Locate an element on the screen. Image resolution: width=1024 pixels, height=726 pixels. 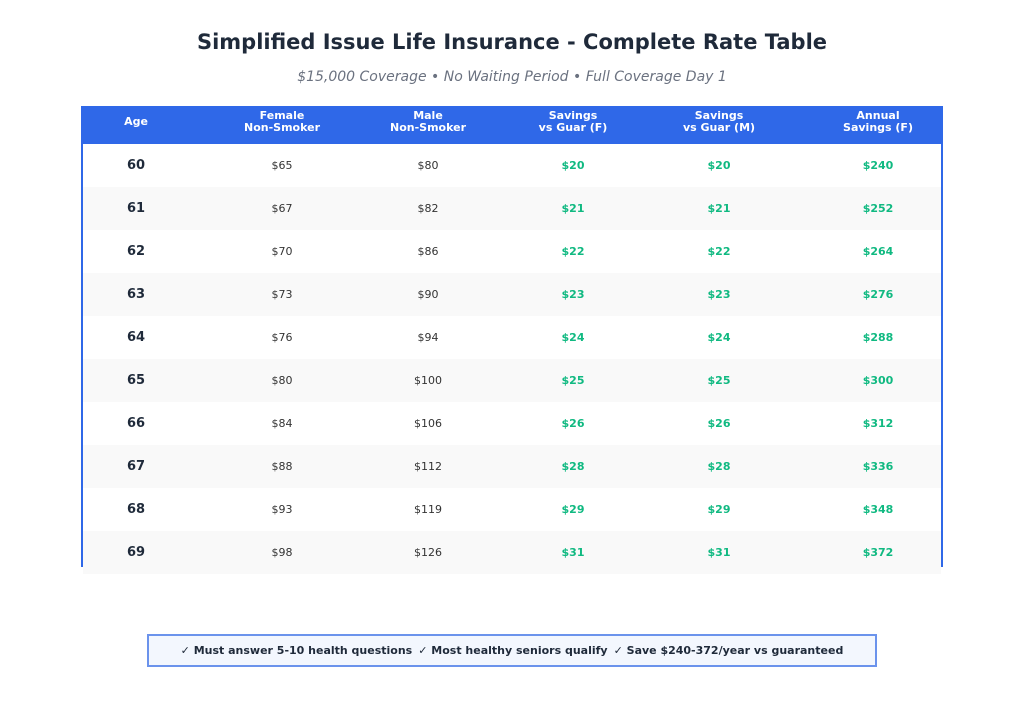
cell-annual-savings-f: $300 is located at coordinates (878, 380).